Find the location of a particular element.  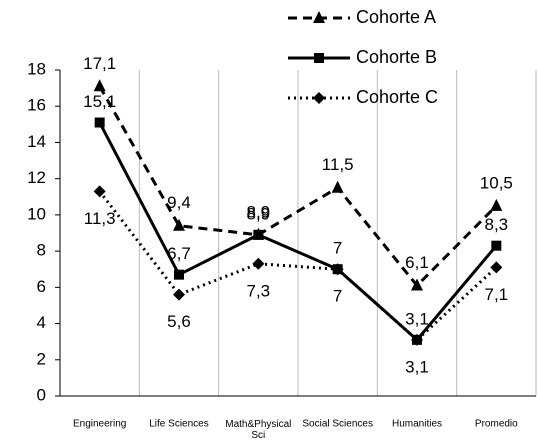

data-label: 15,1 is located at coordinates (99, 101).